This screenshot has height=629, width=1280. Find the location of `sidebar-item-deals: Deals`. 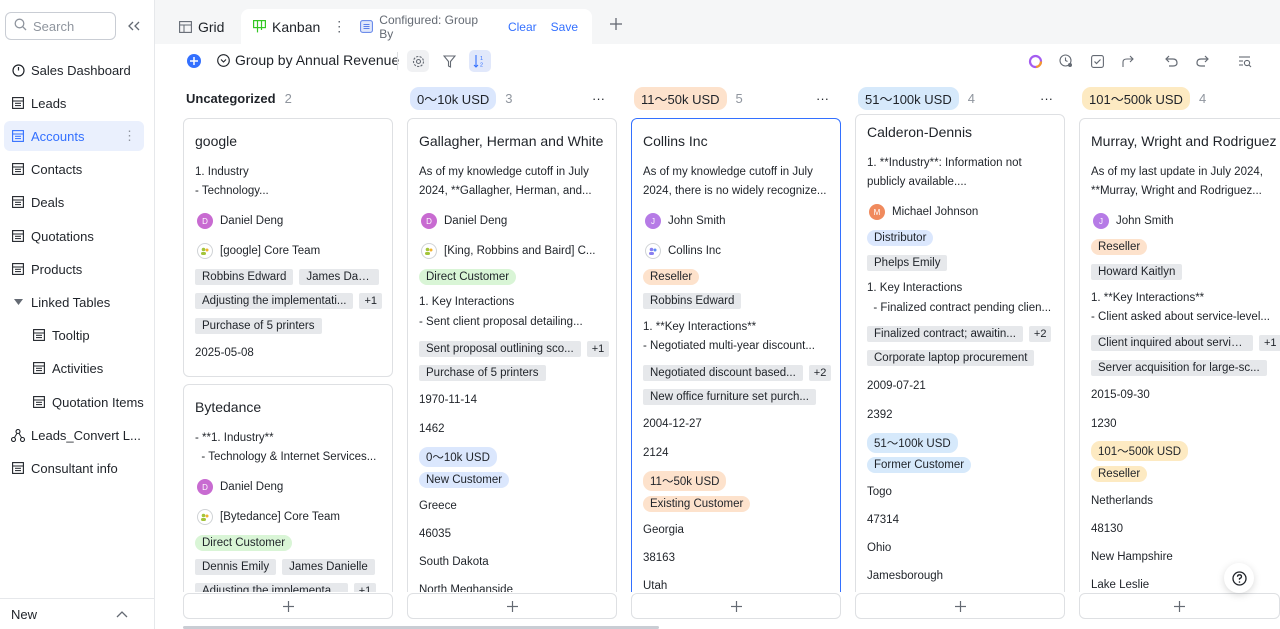

sidebar-item-deals: Deals is located at coordinates (74, 202).